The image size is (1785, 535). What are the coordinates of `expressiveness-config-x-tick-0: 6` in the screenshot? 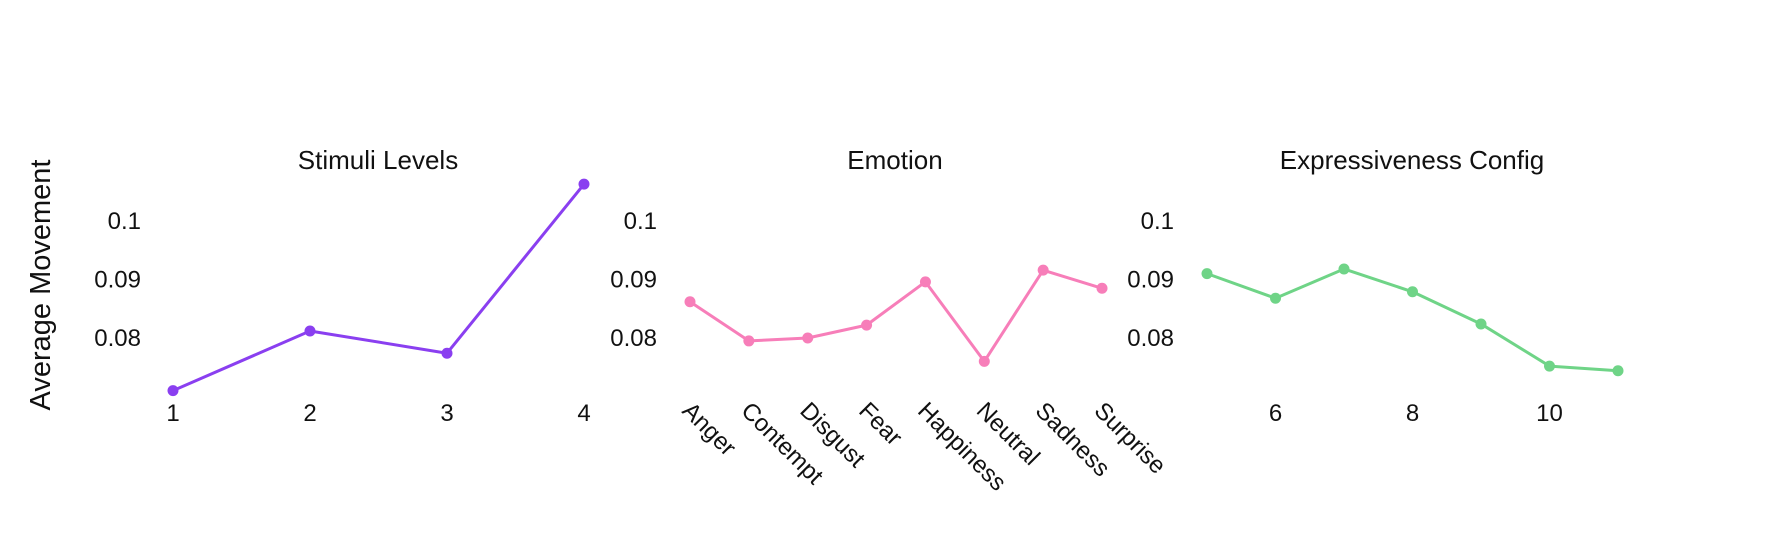 It's located at (1275, 413).